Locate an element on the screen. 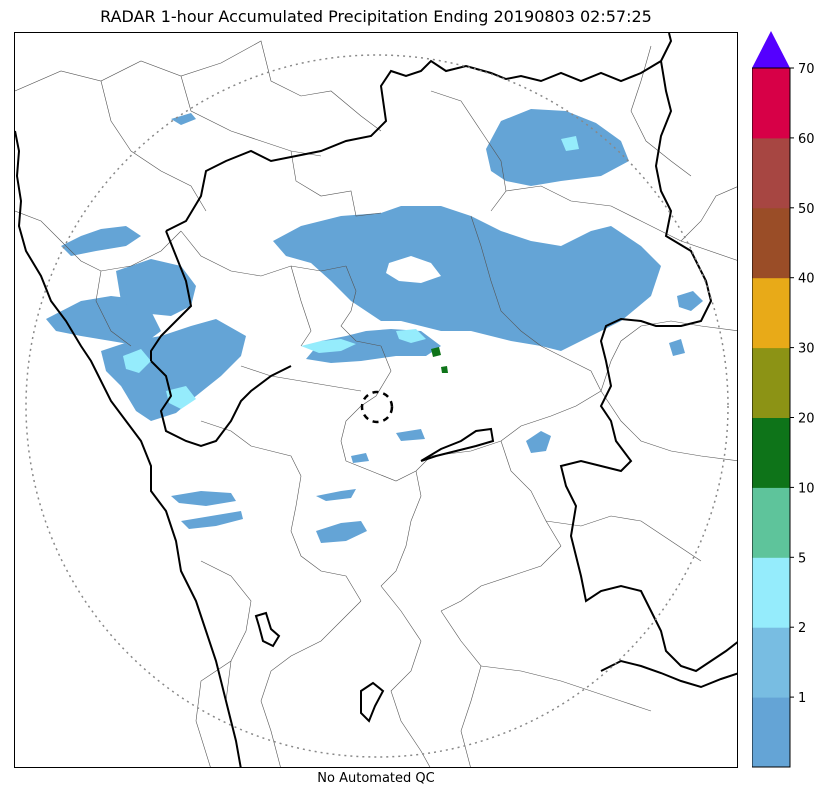 This screenshot has width=825, height=797. echo-central-band is located at coordinates (467, 278).